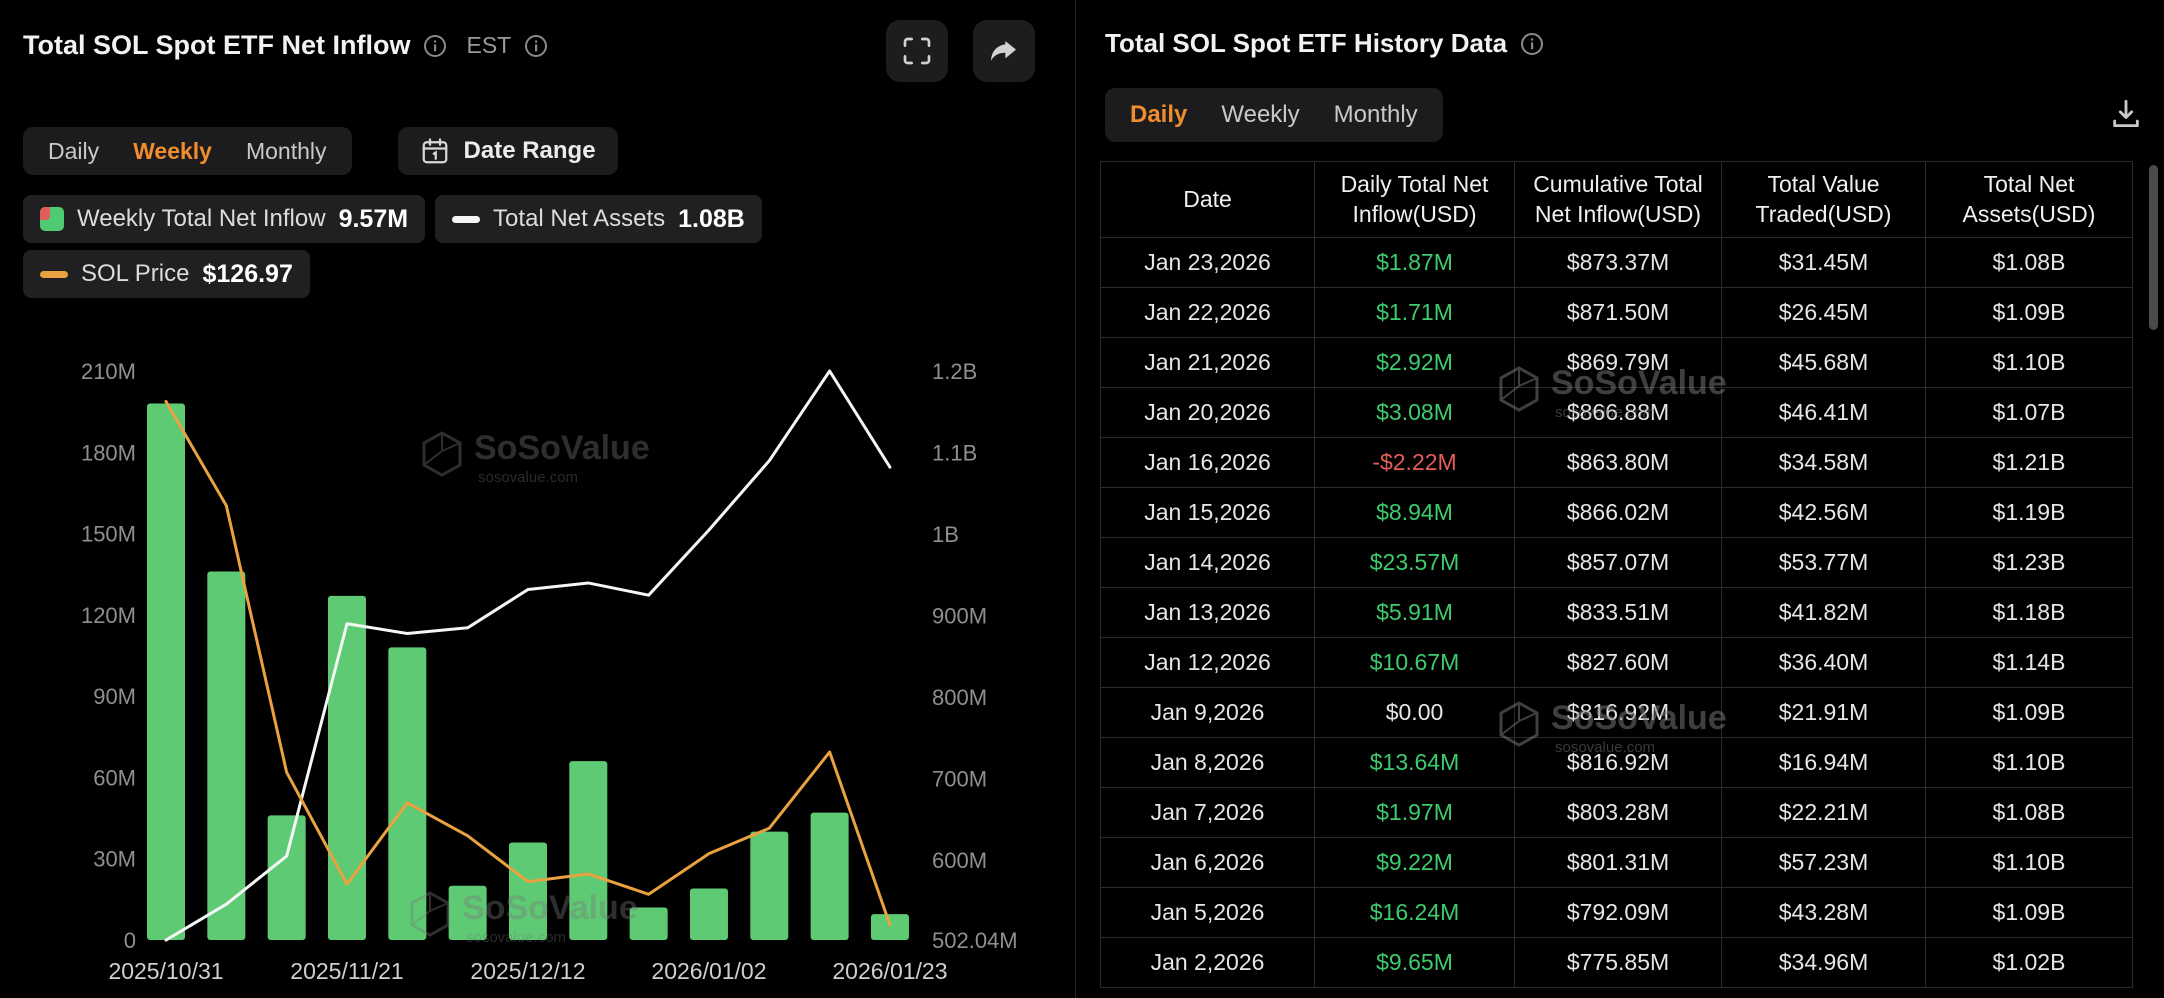 This screenshot has height=998, width=2164. What do you see at coordinates (1823, 662) in the screenshot?
I see `traded-cell: $36.40M` at bounding box center [1823, 662].